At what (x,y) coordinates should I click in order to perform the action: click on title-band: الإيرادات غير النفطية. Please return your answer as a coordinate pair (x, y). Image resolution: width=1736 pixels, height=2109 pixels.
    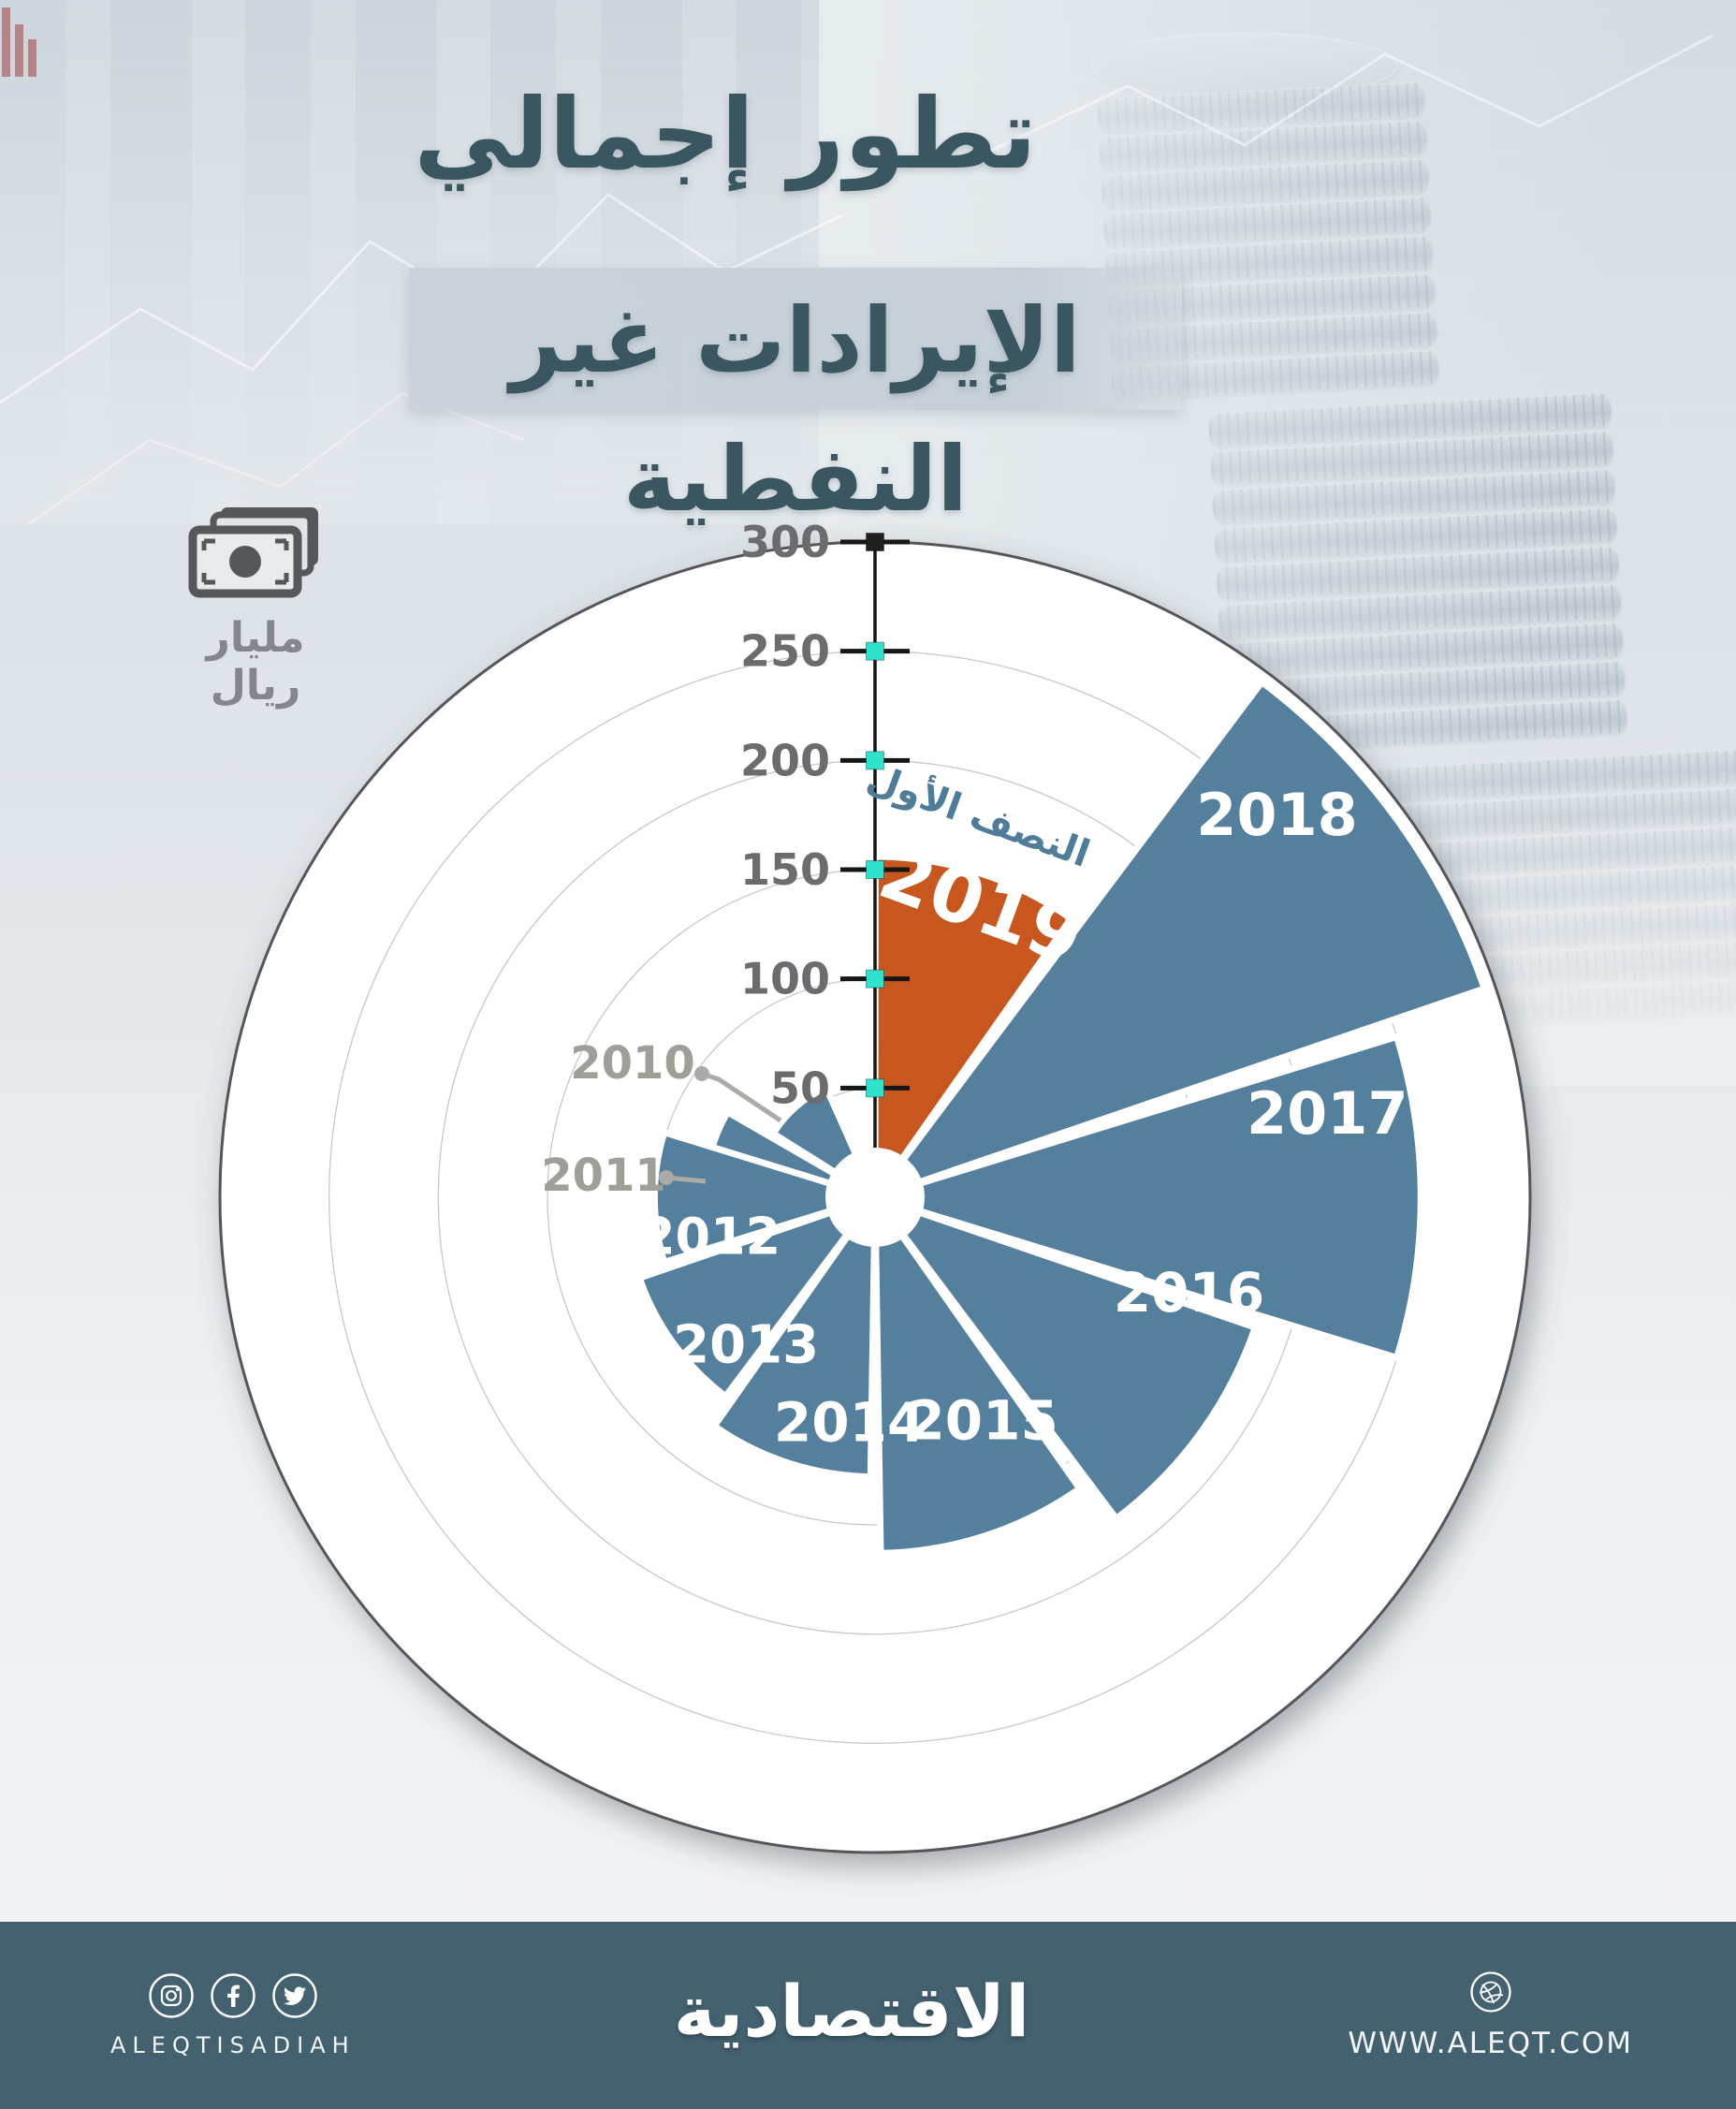
    Looking at the image, I should click on (795, 400).